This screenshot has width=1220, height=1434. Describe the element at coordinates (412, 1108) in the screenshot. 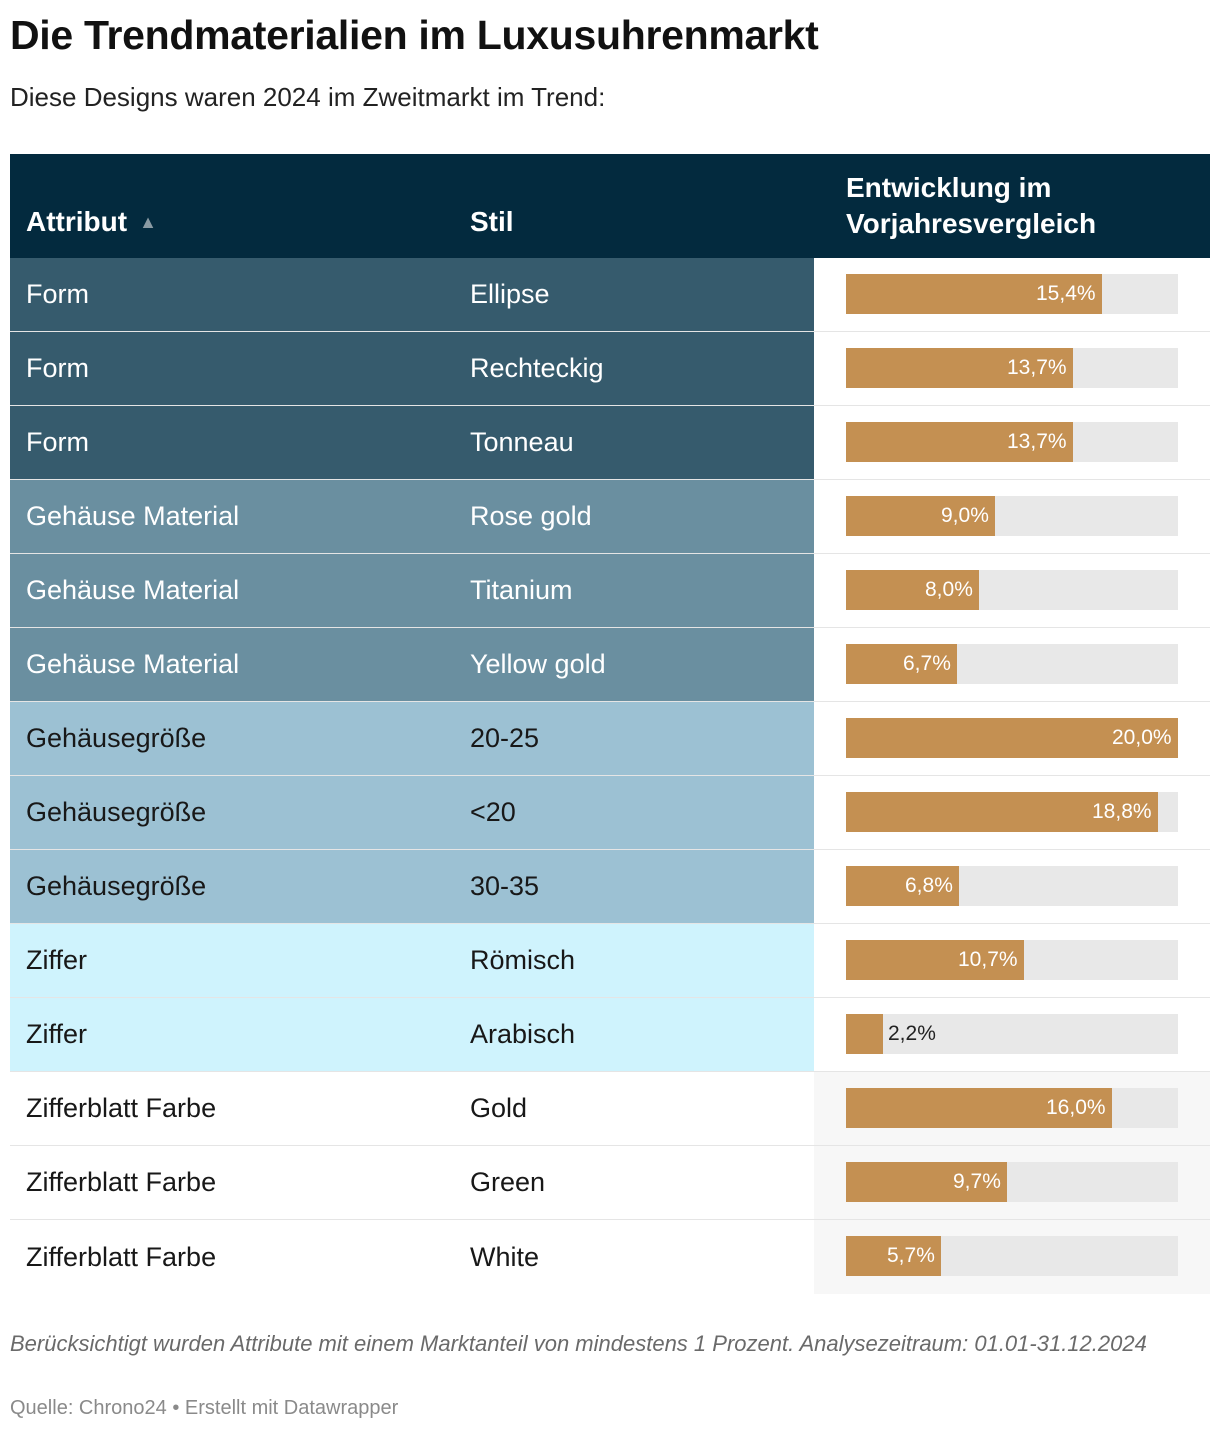

I see `row-group-cell: Zifferblatt Farbe Gold` at that location.